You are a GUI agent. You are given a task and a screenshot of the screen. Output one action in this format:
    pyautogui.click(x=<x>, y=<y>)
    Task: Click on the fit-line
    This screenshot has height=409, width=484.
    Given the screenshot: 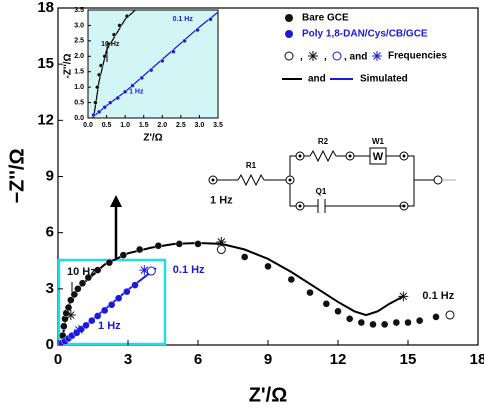 What is the action you would take?
    pyautogui.click(x=114, y=64)
    